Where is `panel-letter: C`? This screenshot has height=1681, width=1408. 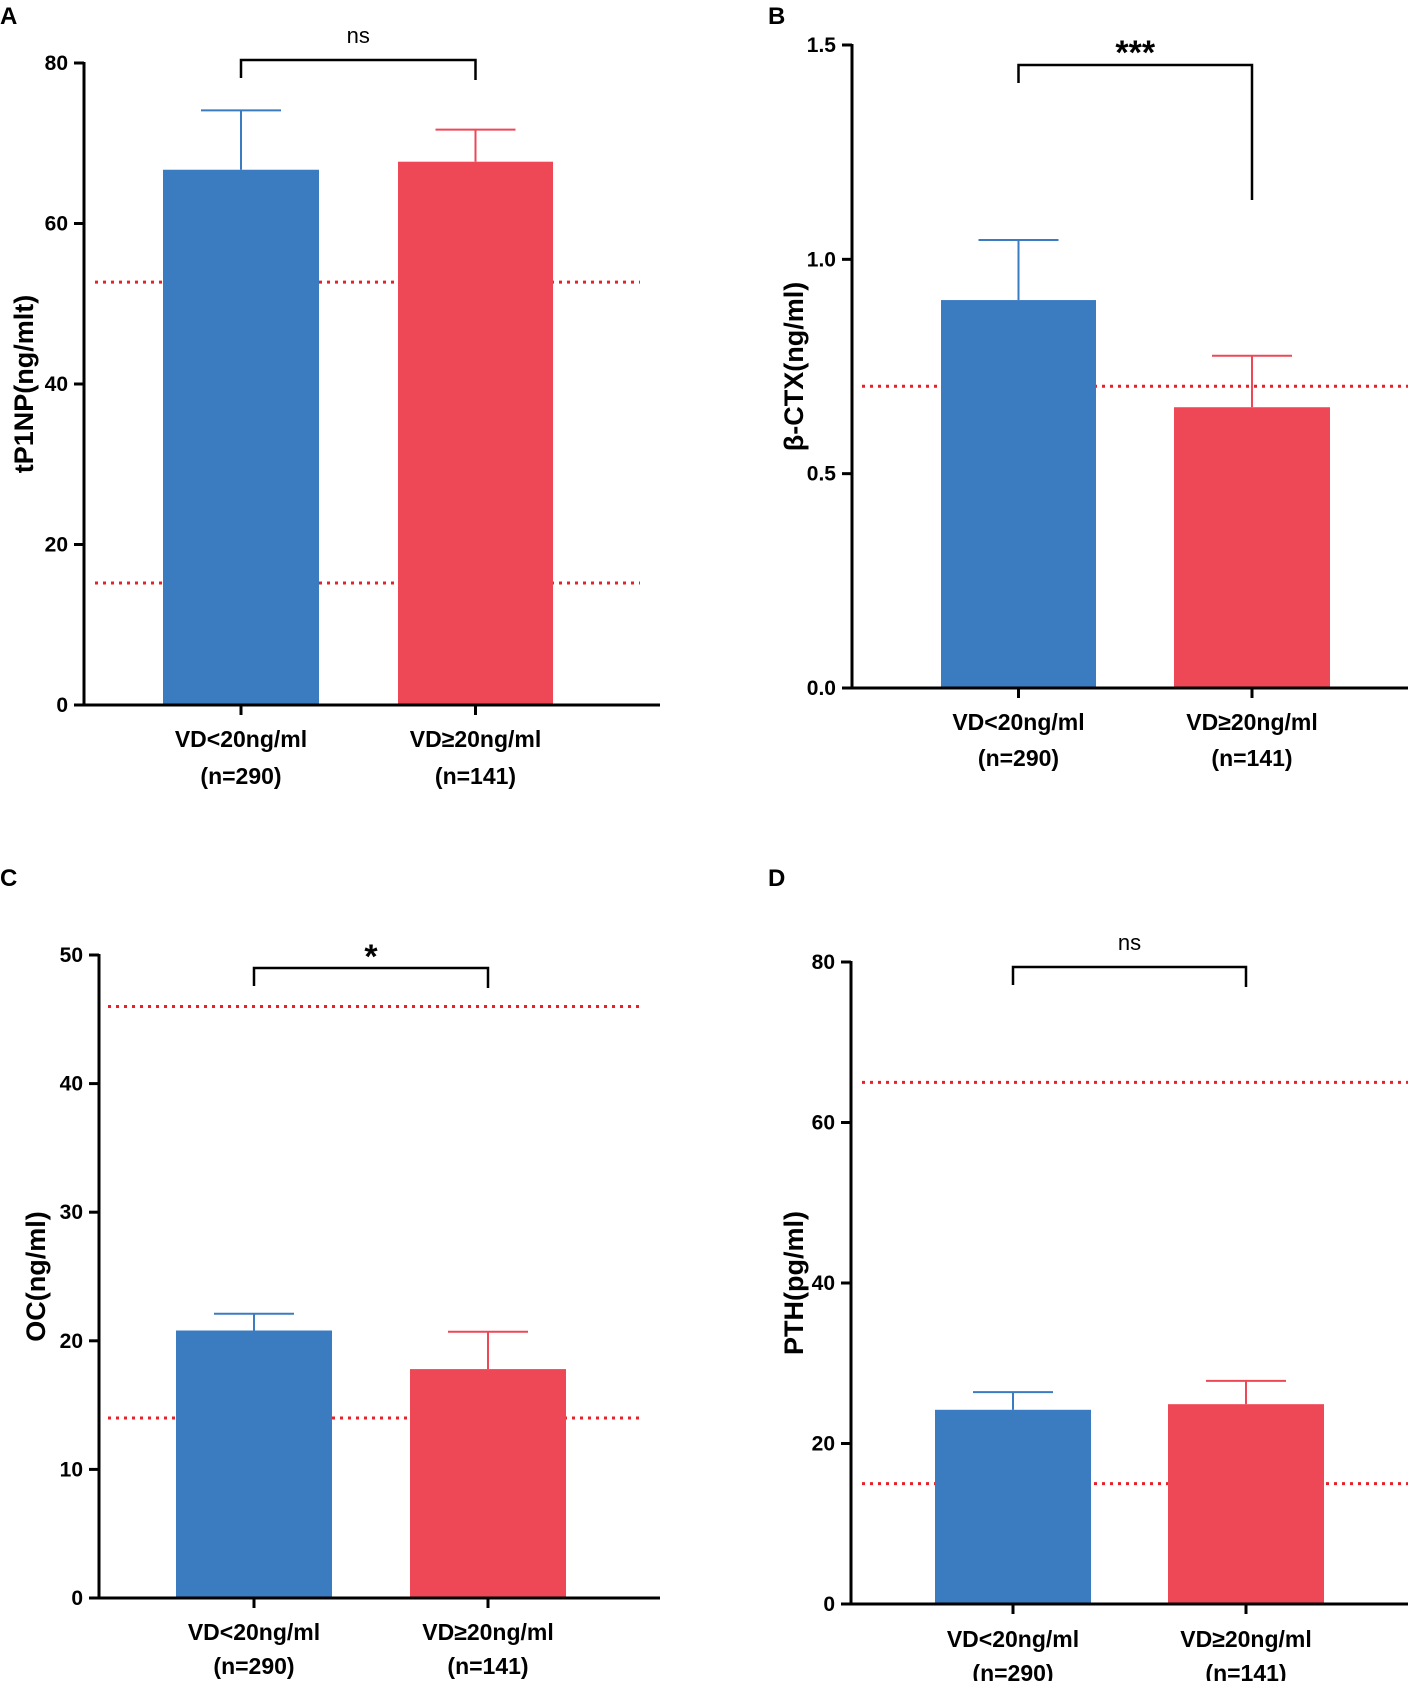 panel-letter: C is located at coordinates (8, 878).